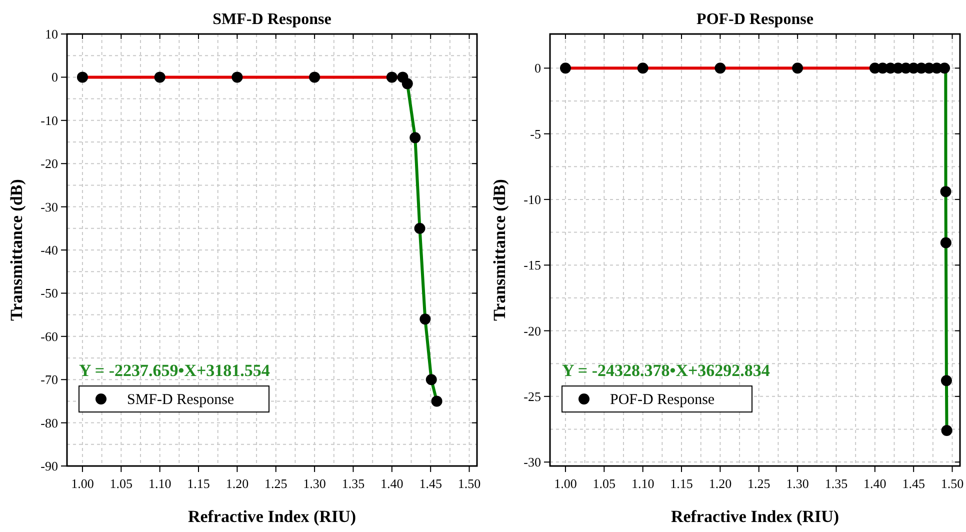 Image resolution: width=966 pixels, height=532 pixels. I want to click on legend-label: POF-D Response, so click(662, 400).